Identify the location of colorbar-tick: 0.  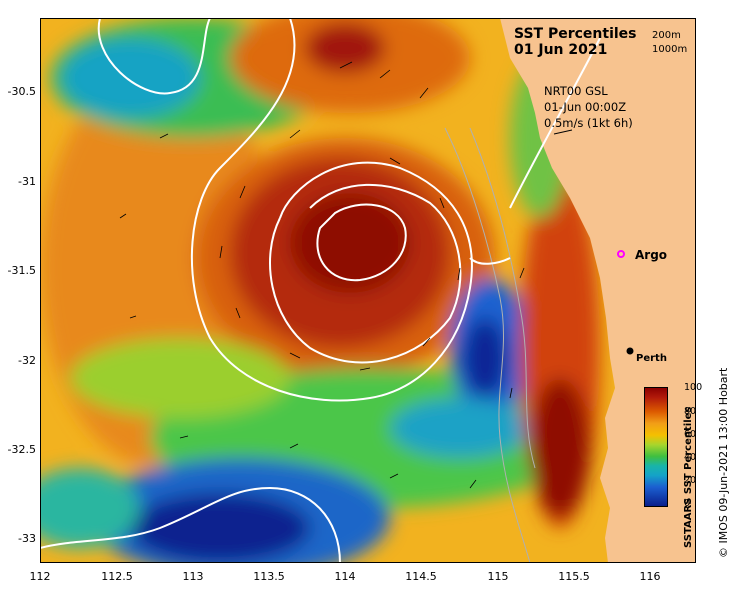
(687, 503).